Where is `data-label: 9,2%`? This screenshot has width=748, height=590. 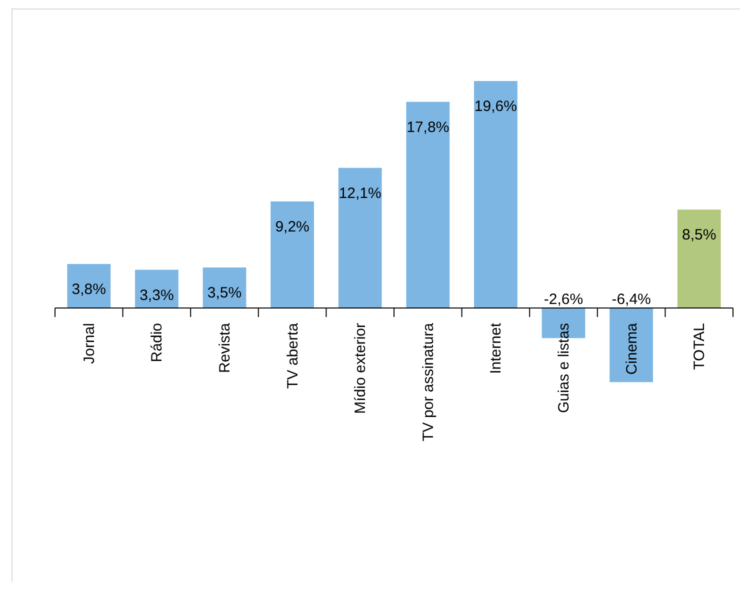 data-label: 9,2% is located at coordinates (292, 227).